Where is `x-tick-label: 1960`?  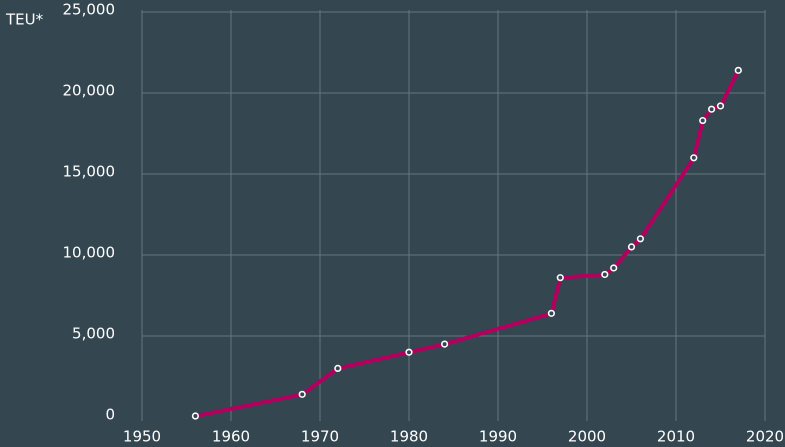 x-tick-label: 1960 is located at coordinates (231, 437).